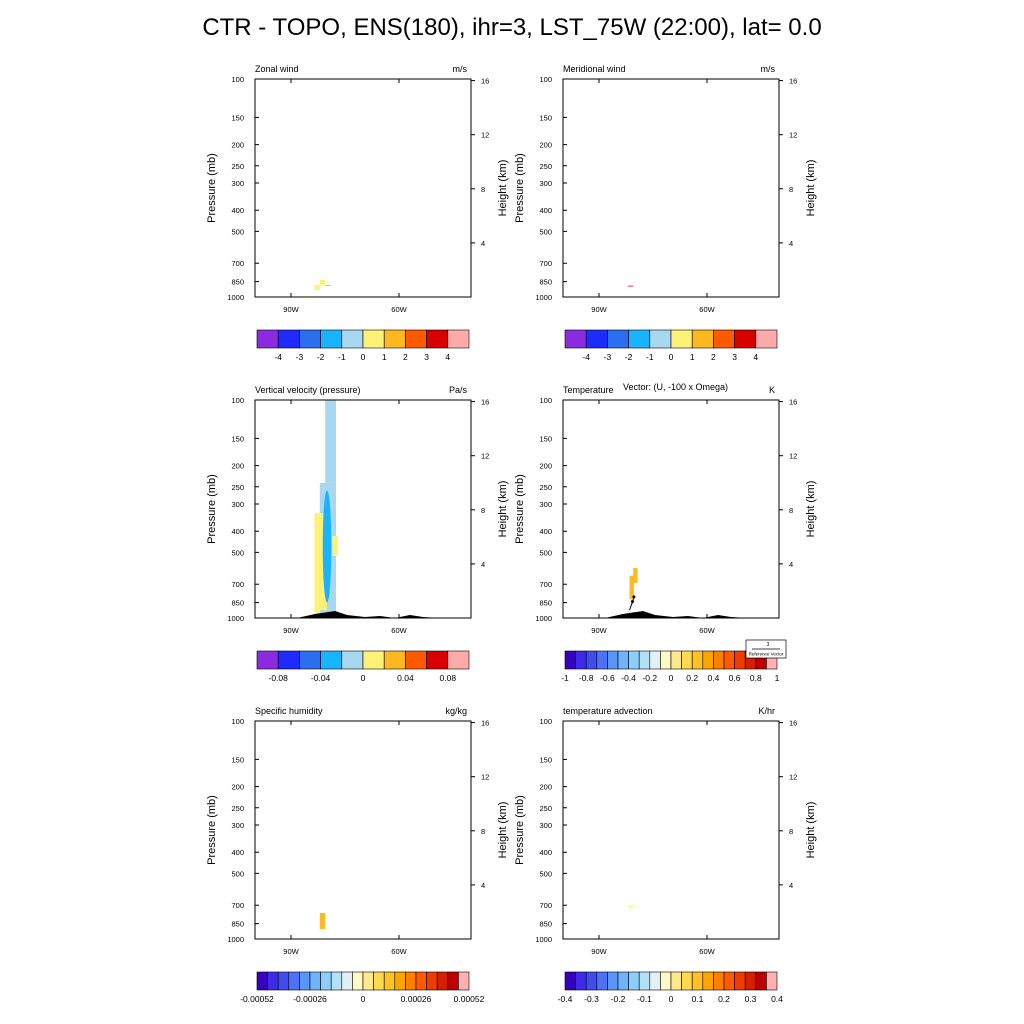 The width and height of the screenshot is (1024, 1024). I want to click on panel-title: Vertical velocity (pressure), so click(308, 390).